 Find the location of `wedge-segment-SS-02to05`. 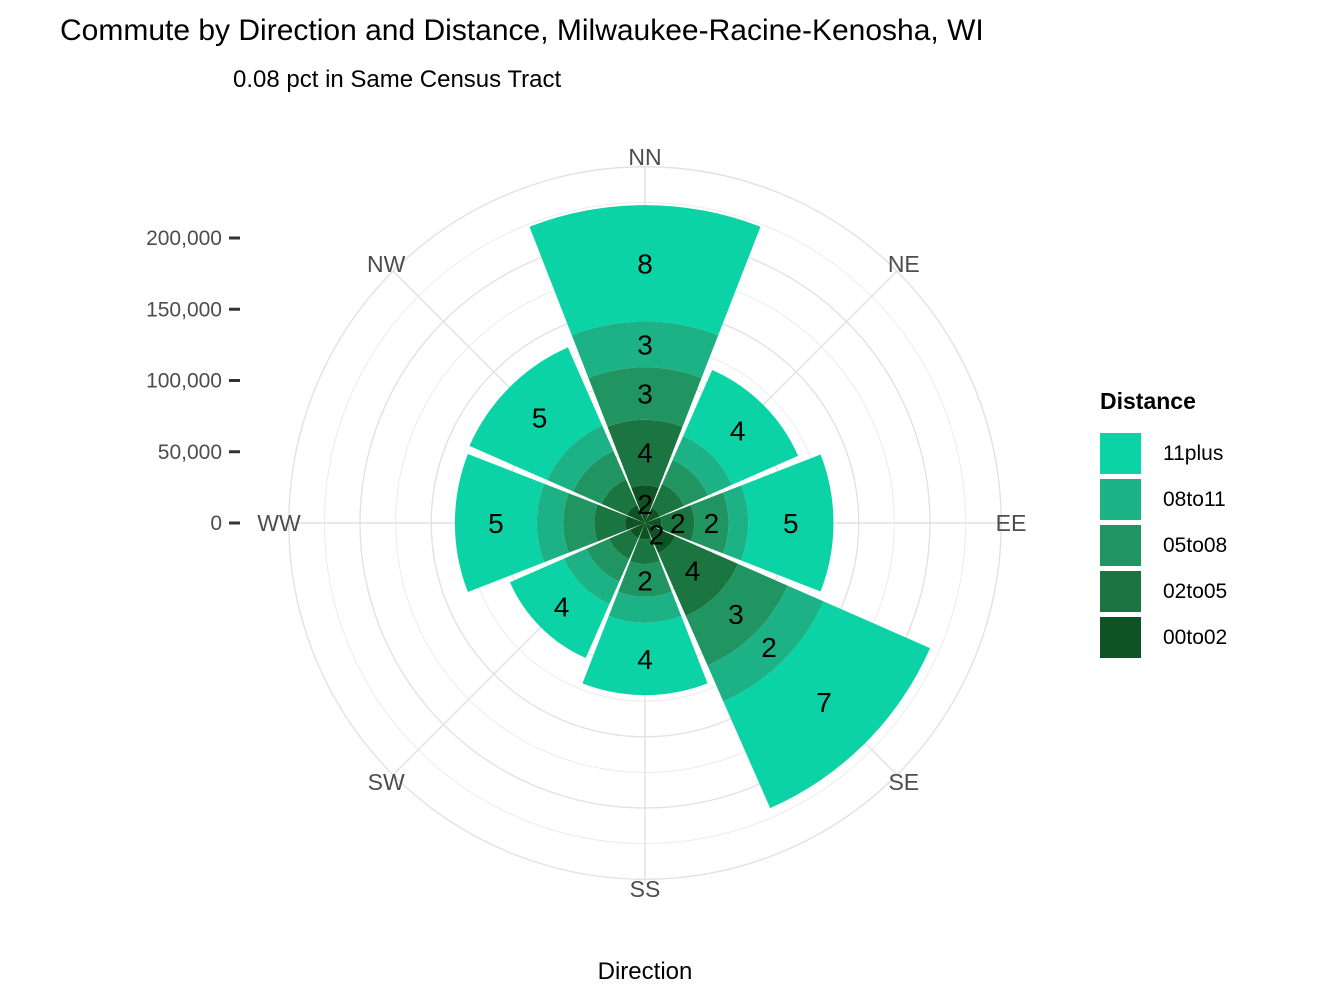

wedge-segment-SS-02to05 is located at coordinates (645, 551).